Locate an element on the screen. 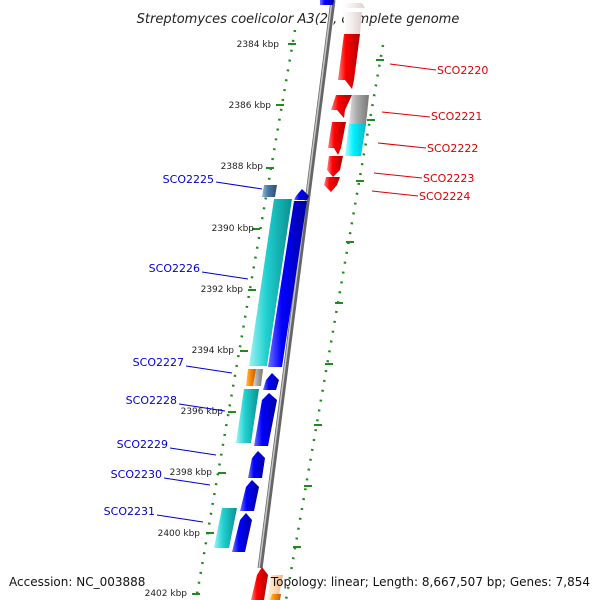 Image resolution: width=600 pixels, height=600 pixels. tick-label-2402: 2402 kbp is located at coordinates (166, 594).